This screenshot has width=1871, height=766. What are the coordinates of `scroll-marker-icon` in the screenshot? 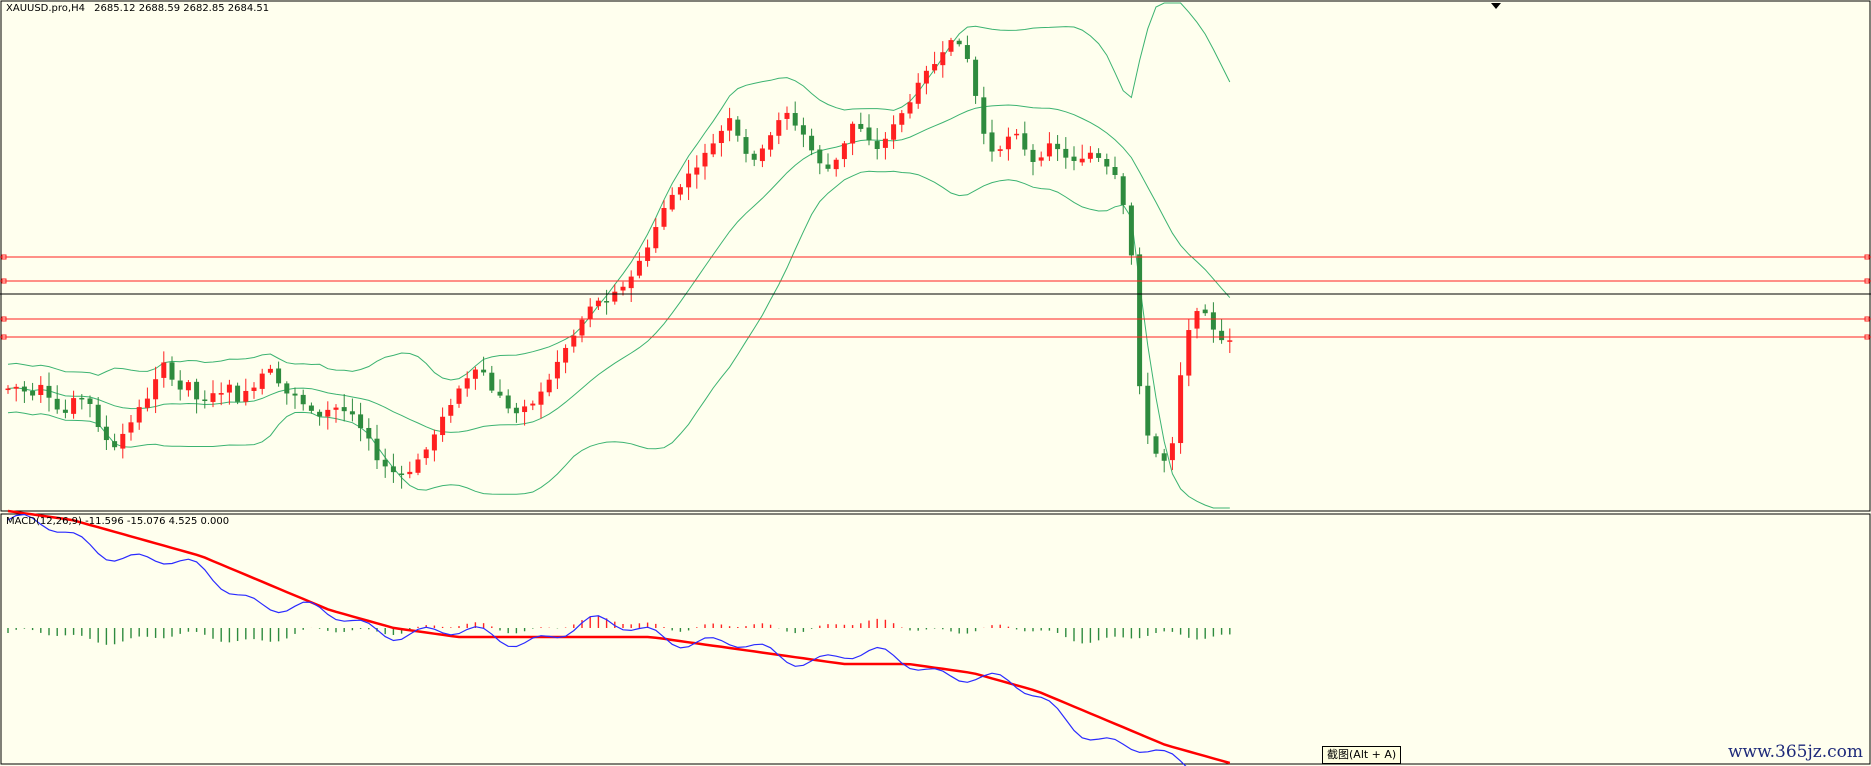 It's located at (1496, 6).